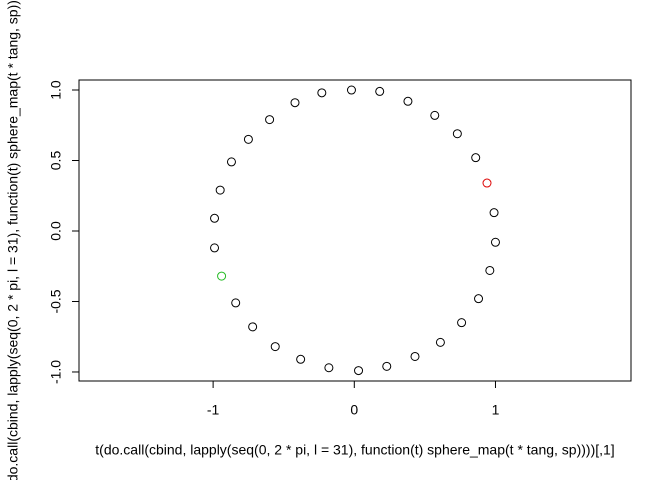 The width and height of the screenshot is (672, 480). I want to click on y-tick-label: 1.0, so click(56, 90).